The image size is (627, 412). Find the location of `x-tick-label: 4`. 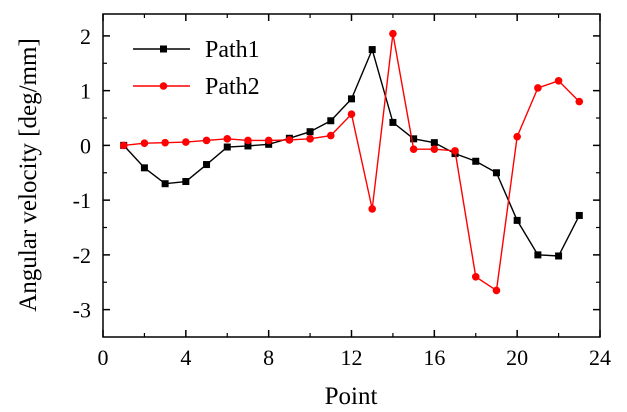

x-tick-label: 4 is located at coordinates (185, 357).